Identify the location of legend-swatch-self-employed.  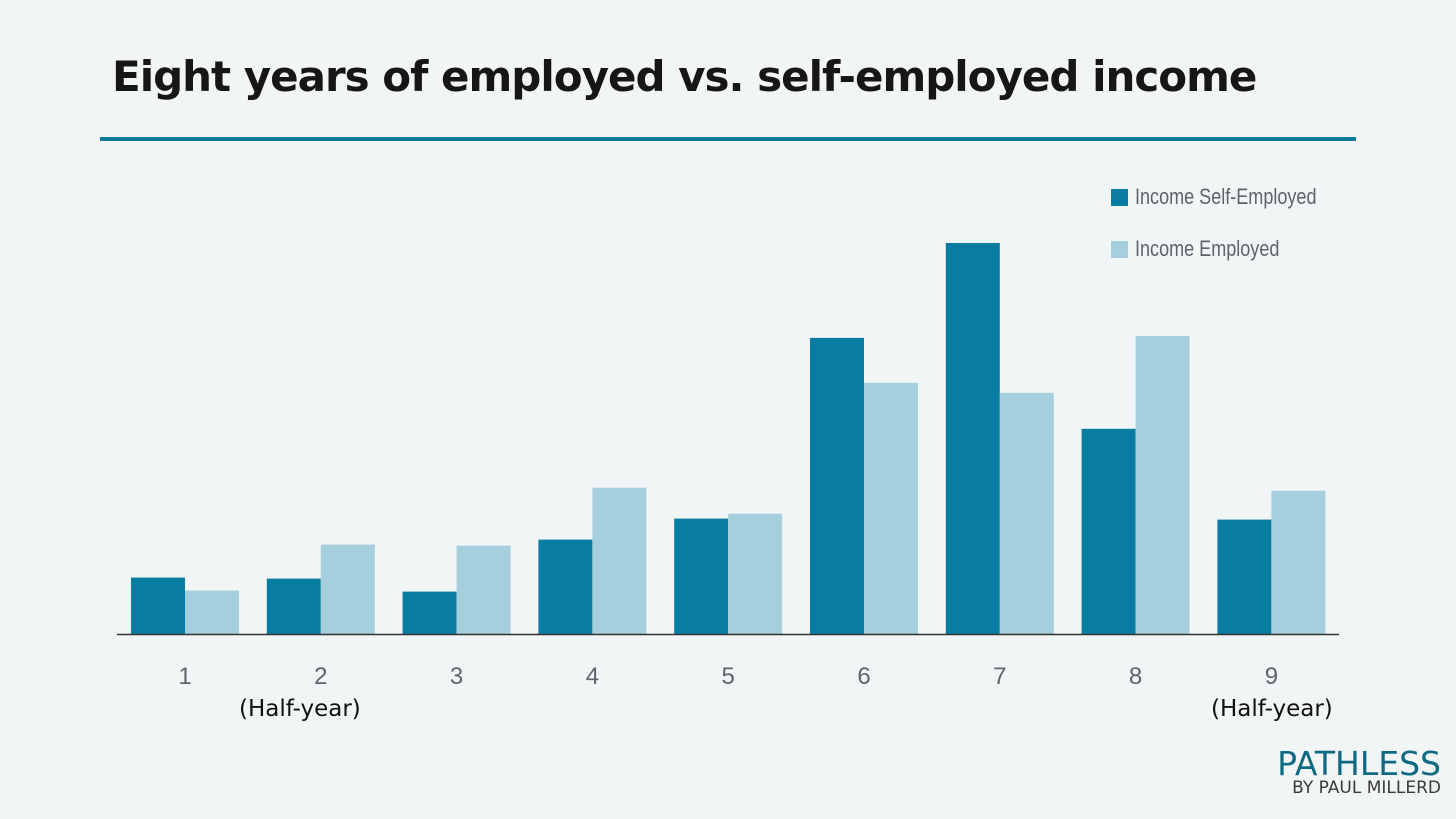
(1119, 197).